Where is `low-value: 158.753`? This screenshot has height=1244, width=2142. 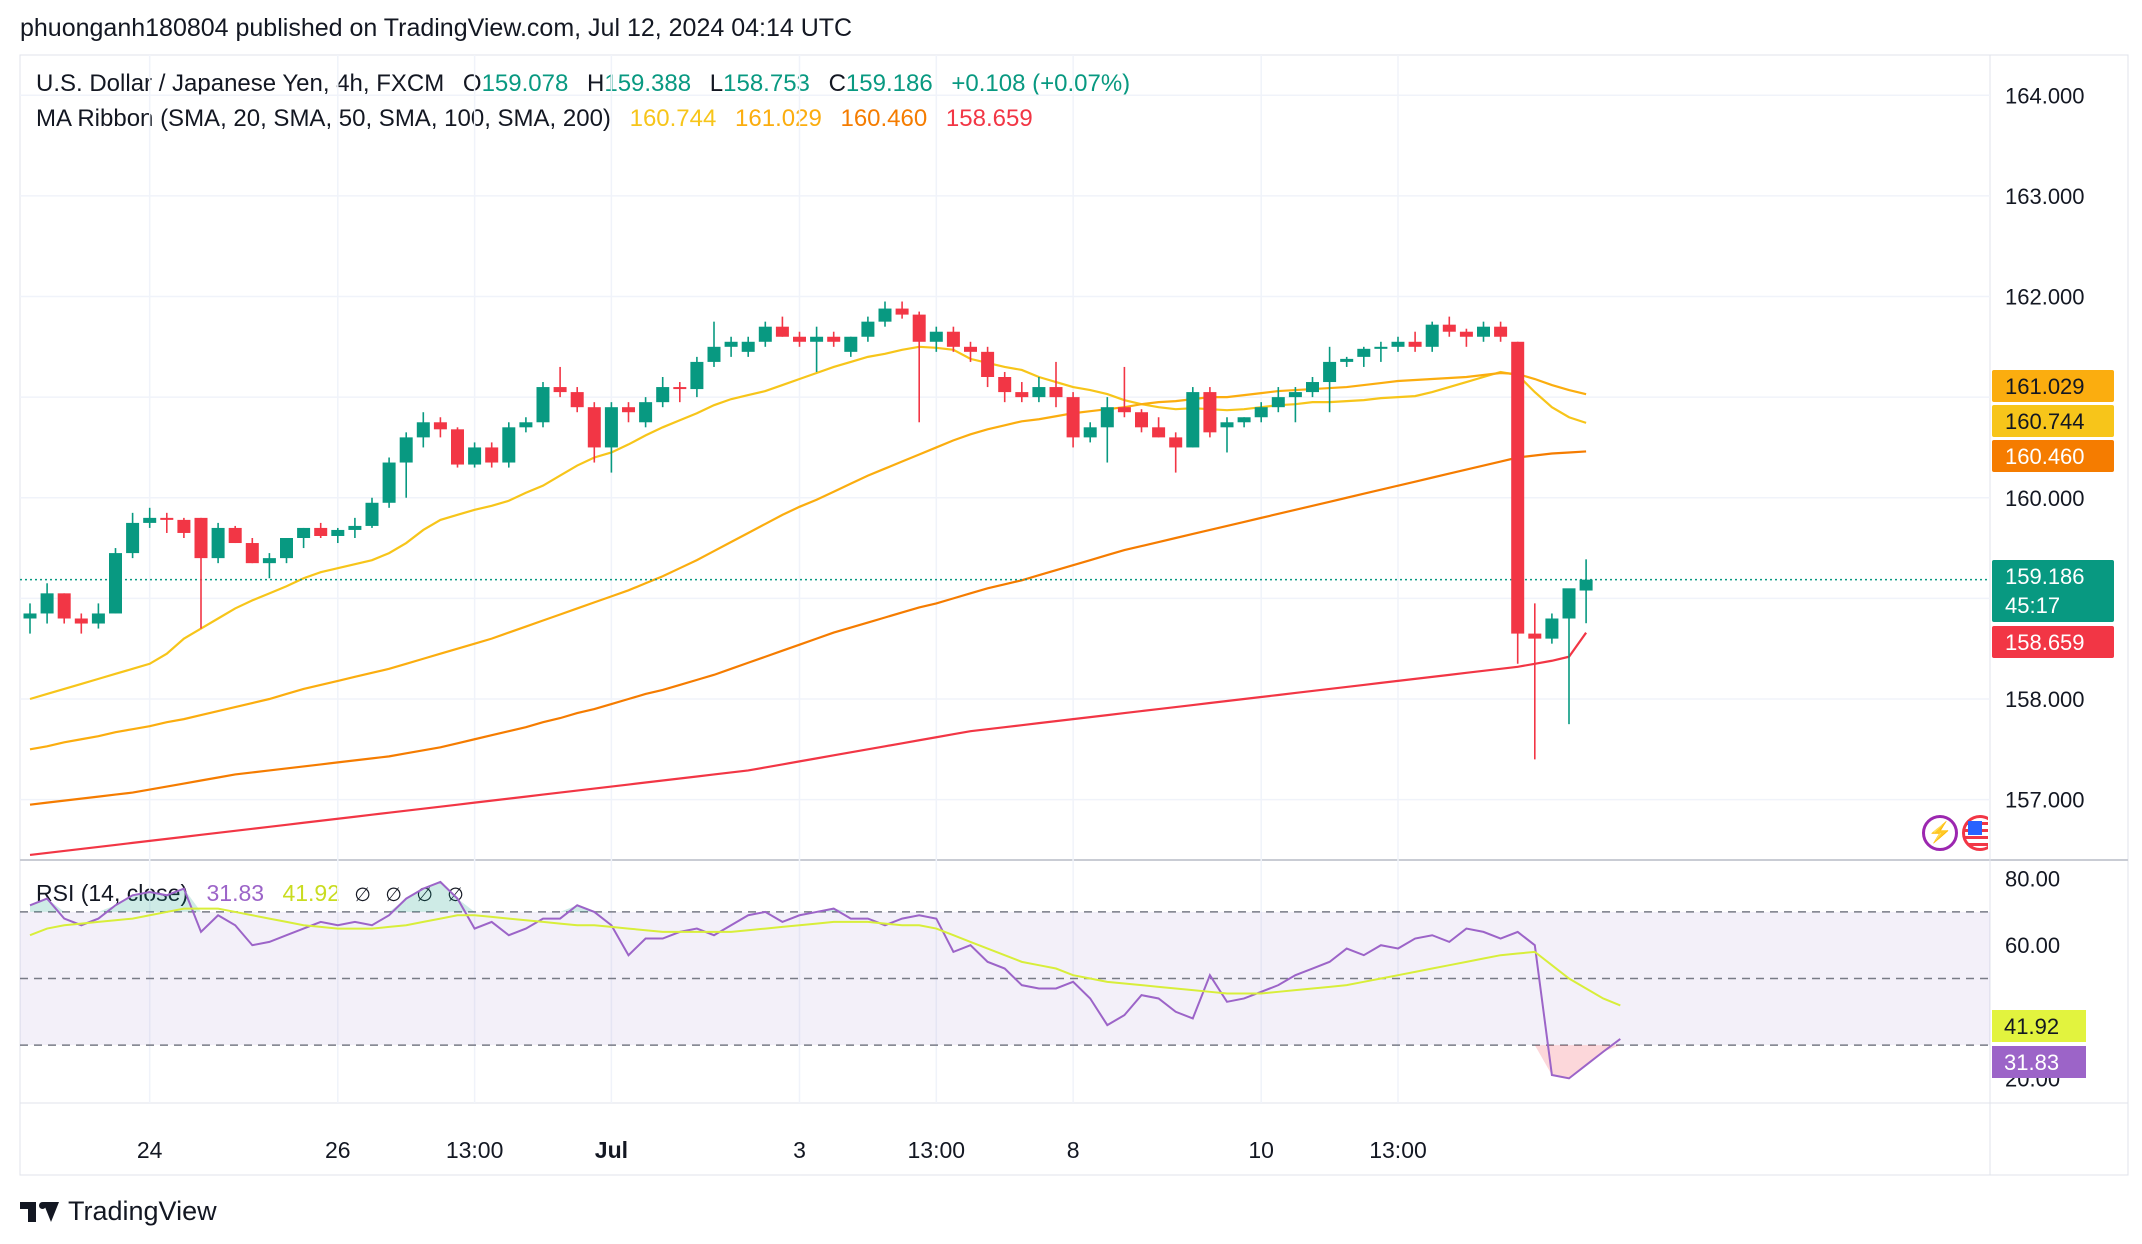 low-value: 158.753 is located at coordinates (766, 83).